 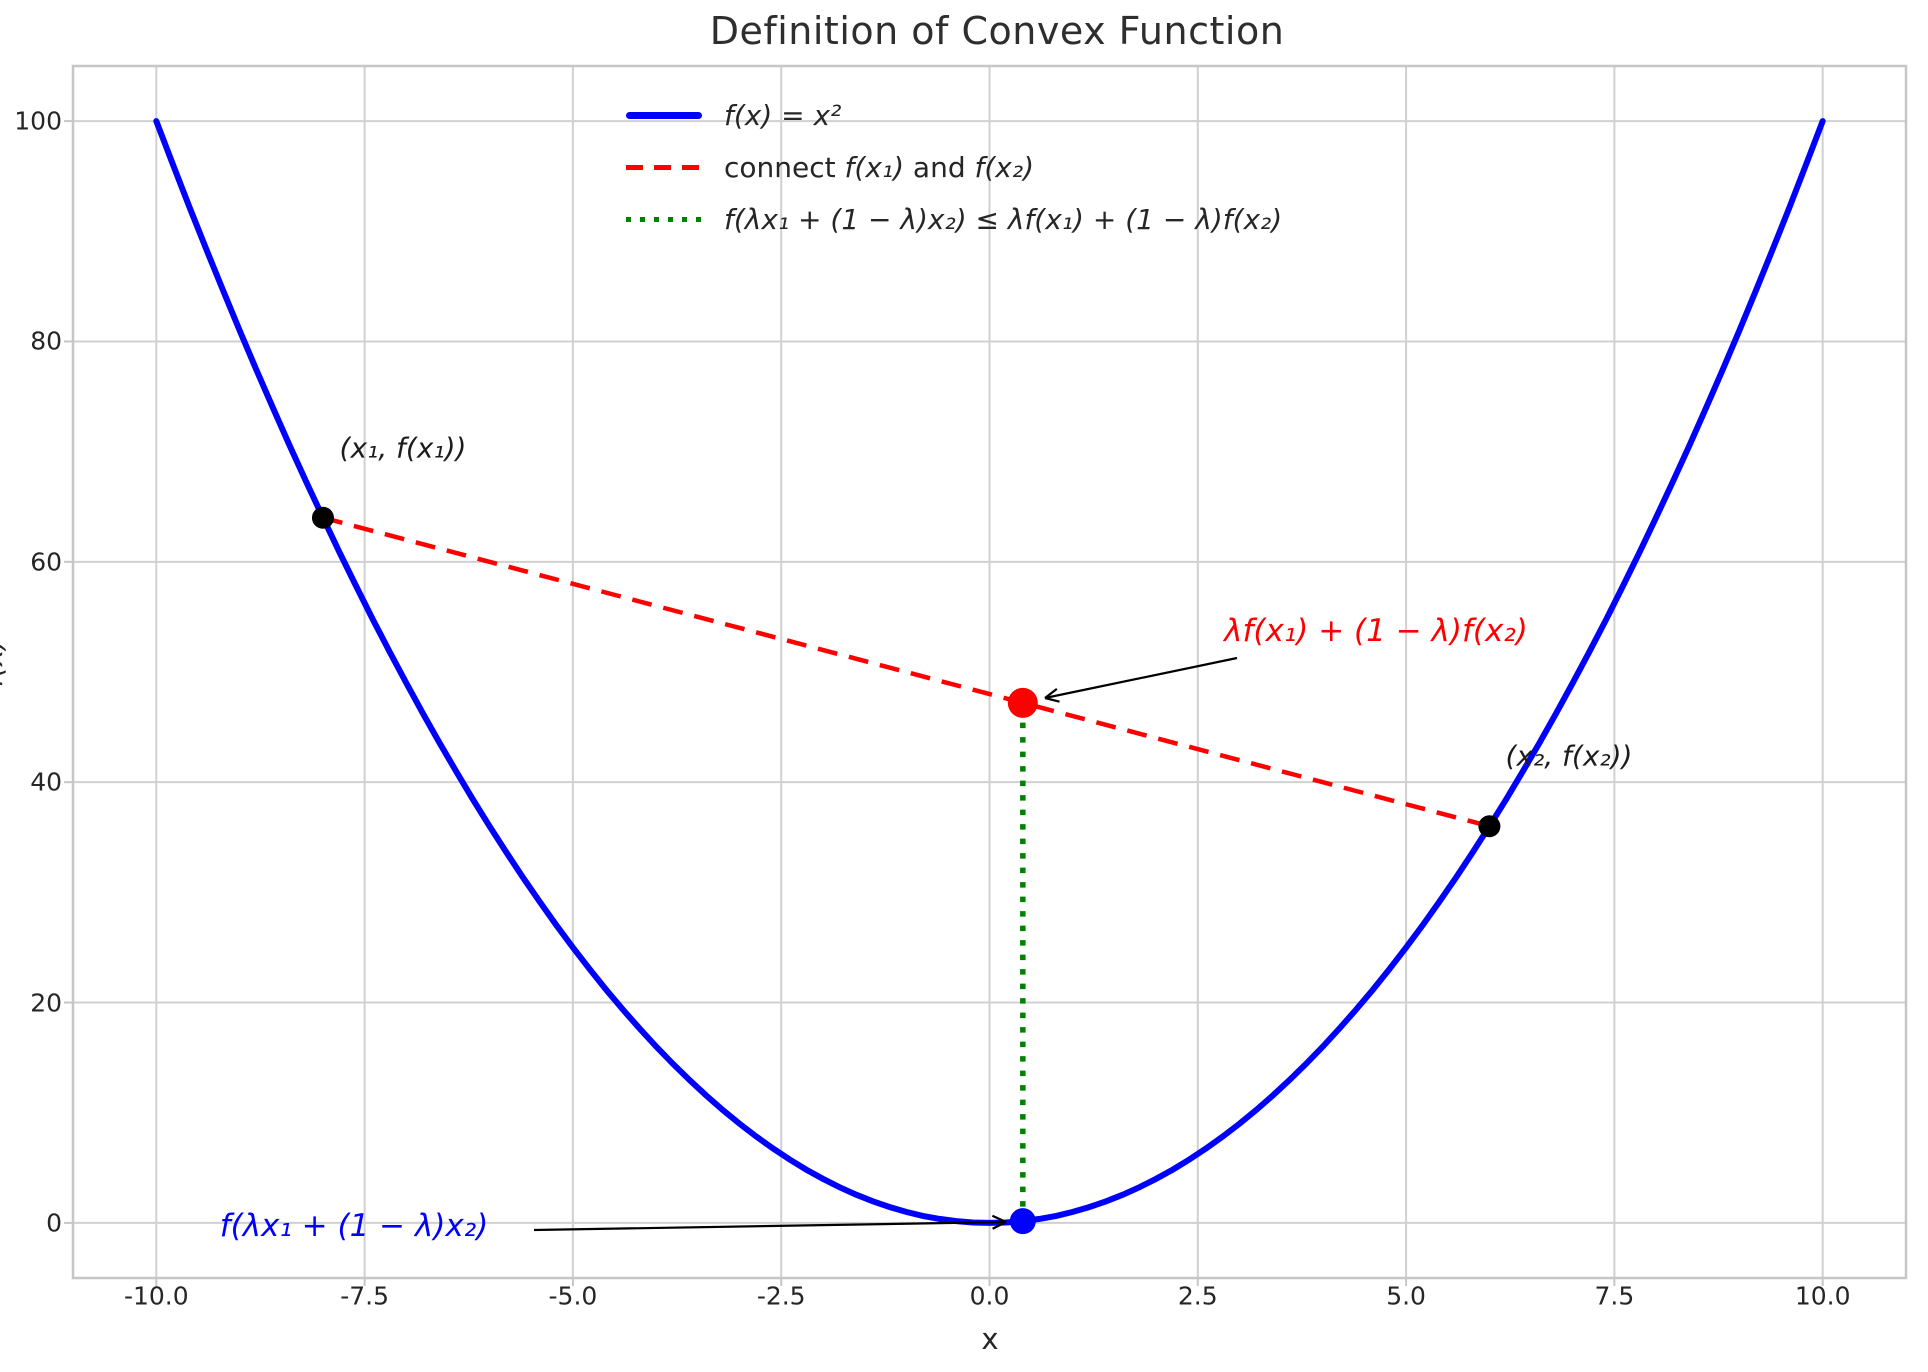 I want to click on chord-dashed-line, so click(x=906, y=672).